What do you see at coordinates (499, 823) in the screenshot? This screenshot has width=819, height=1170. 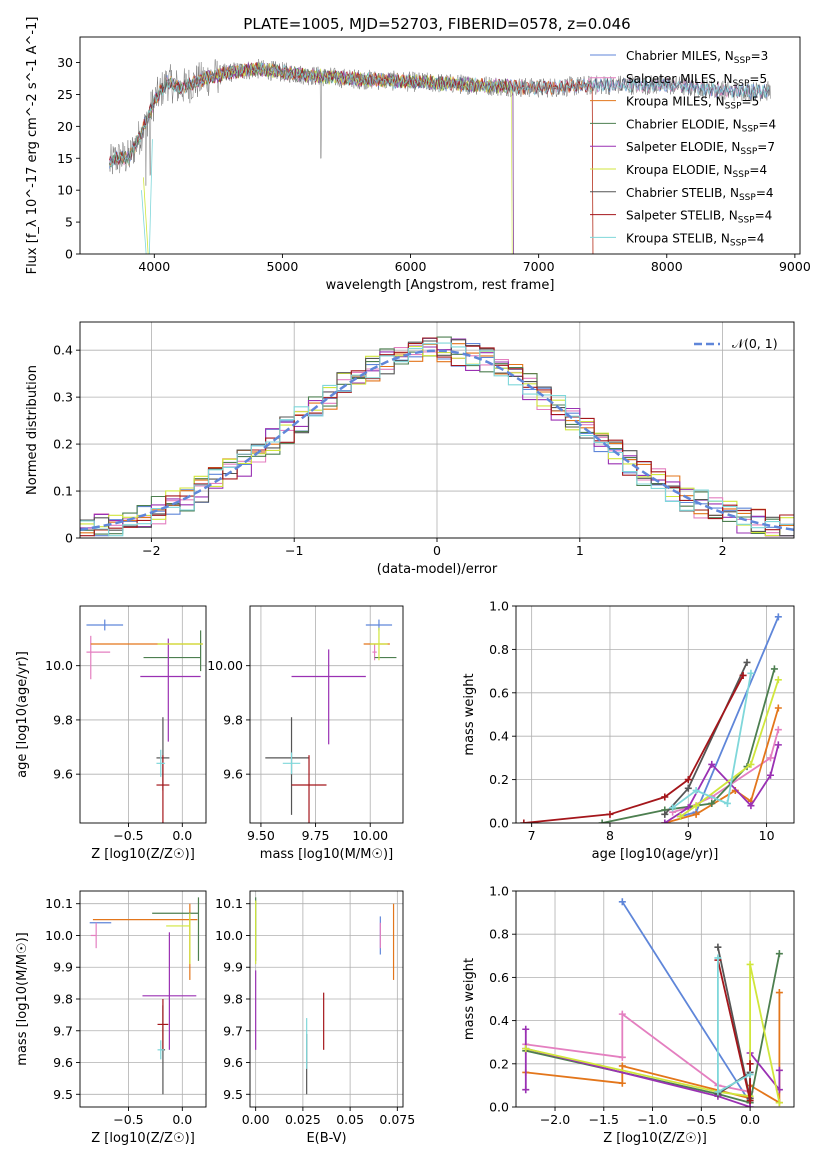 I see `y-tick-label: 0.0` at bounding box center [499, 823].